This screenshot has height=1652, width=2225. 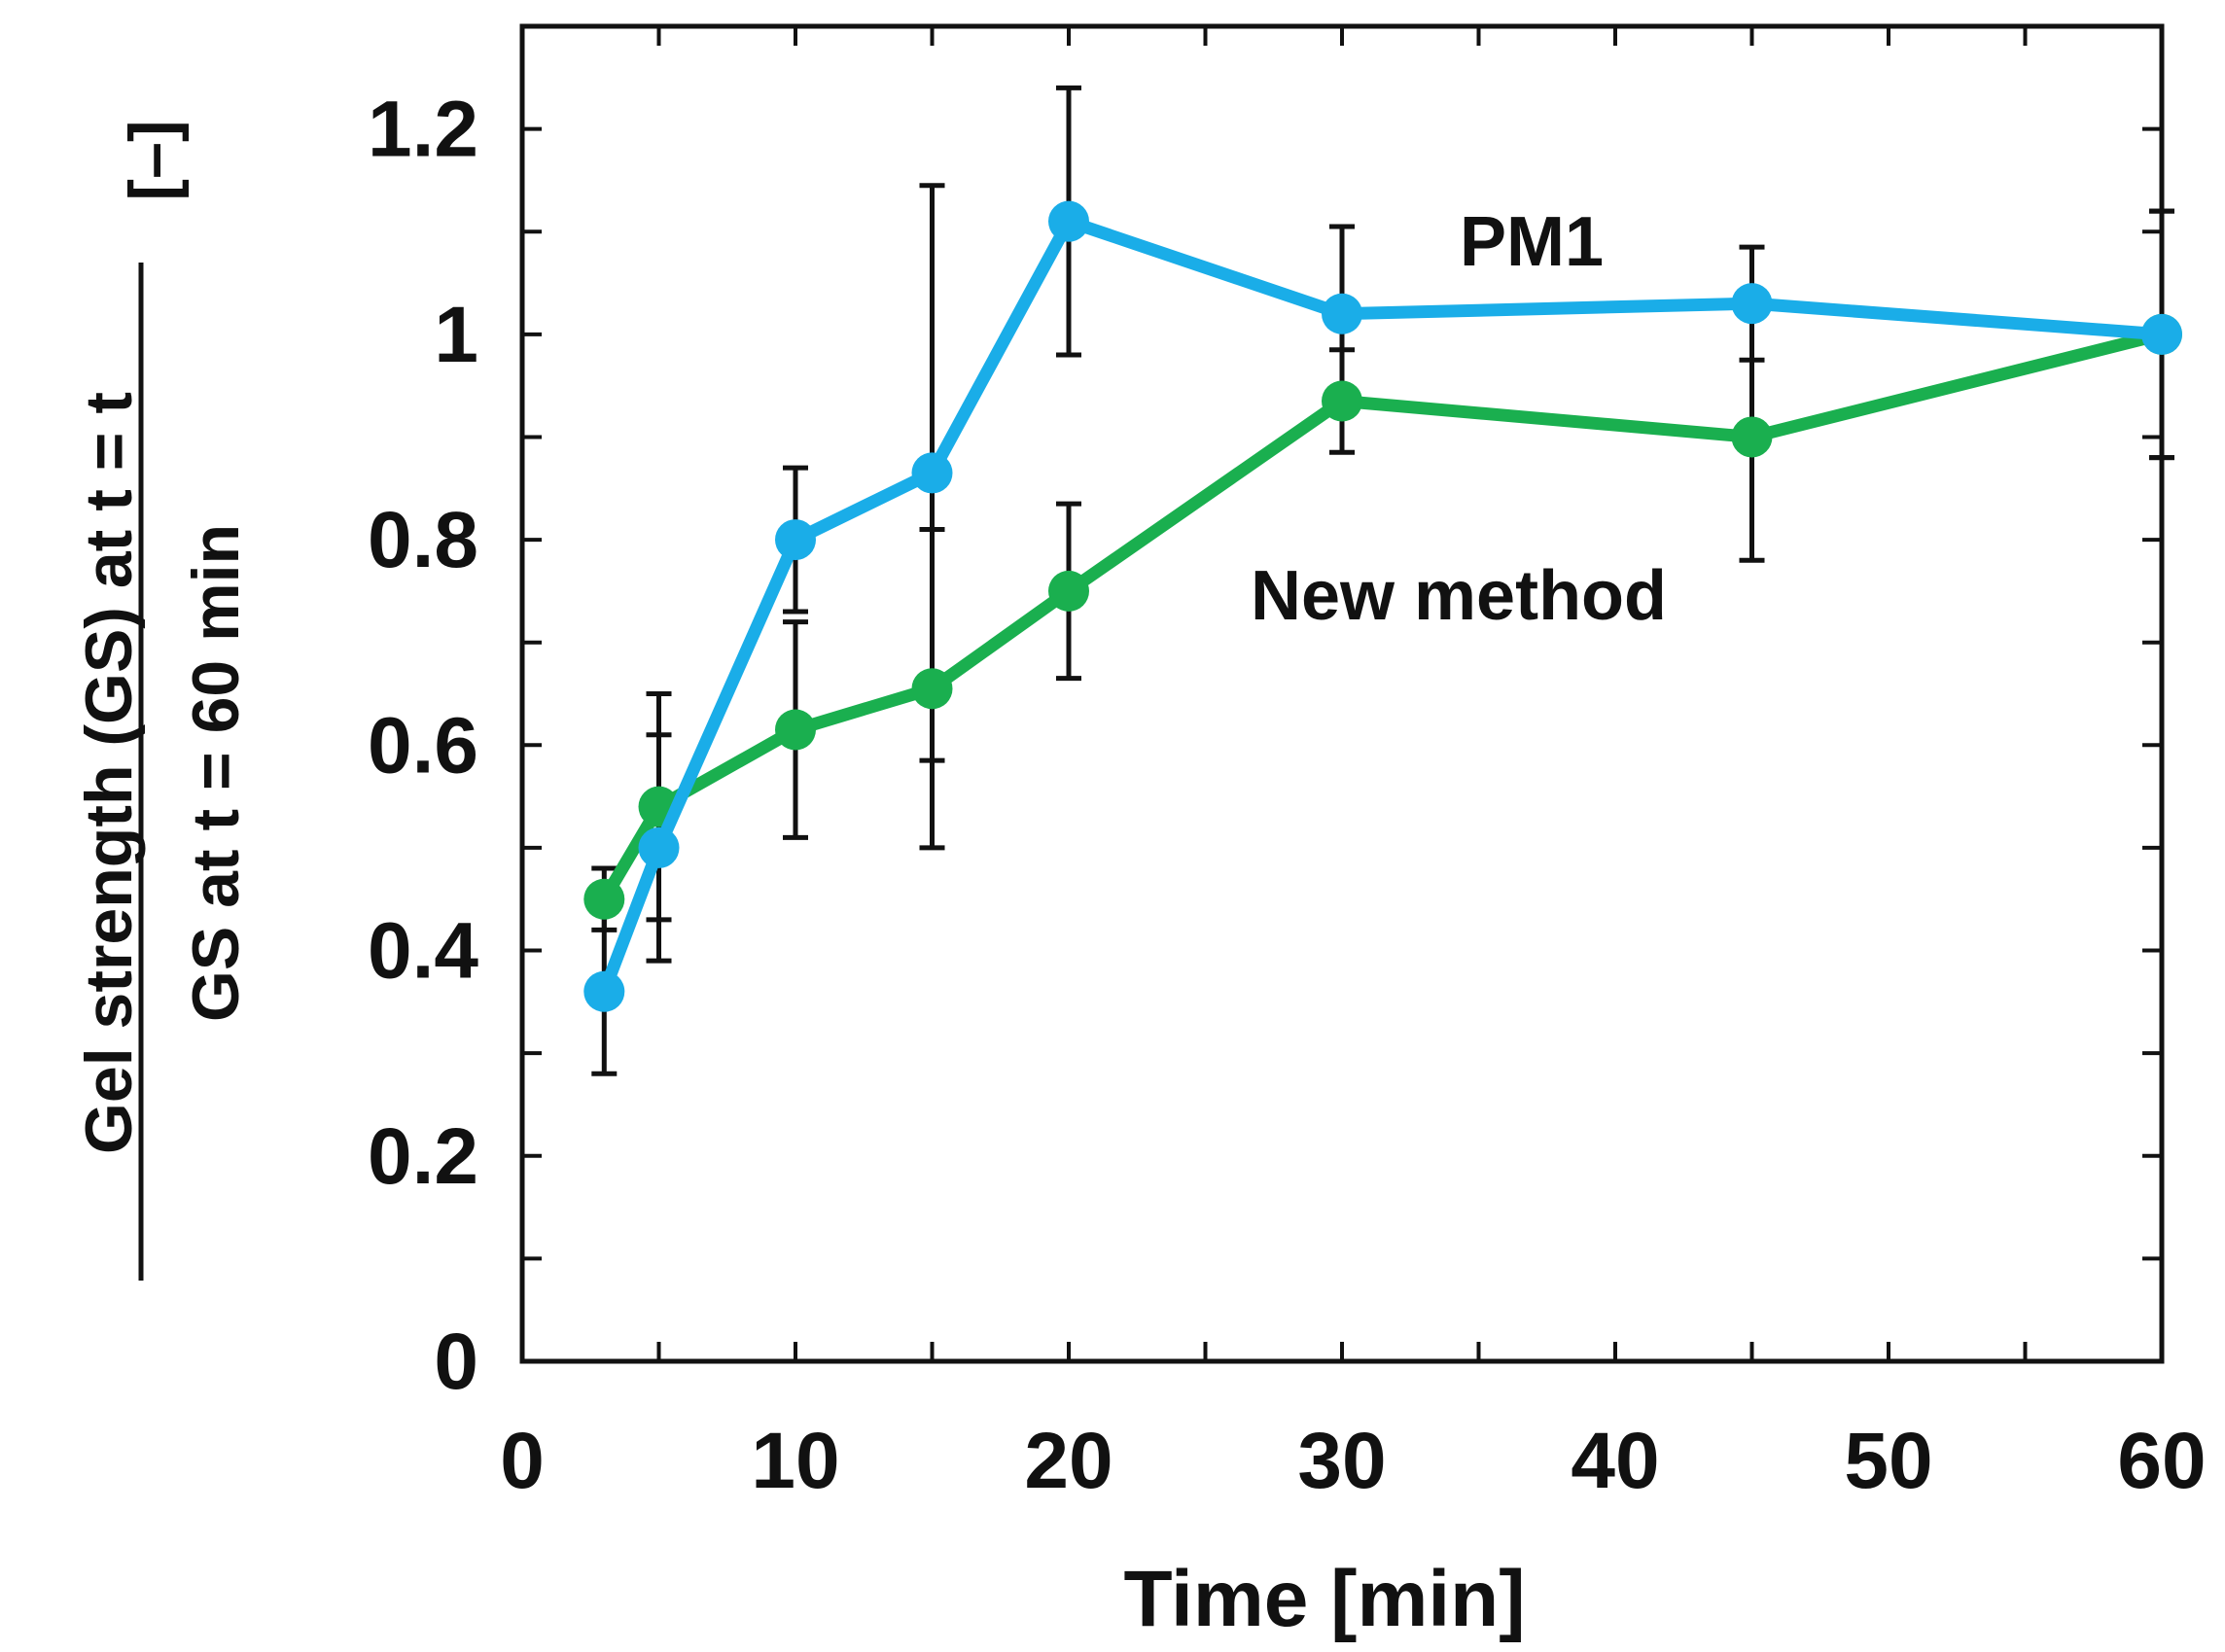 What do you see at coordinates (1324, 1599) in the screenshot?
I see `x-axis-label: Time [min]` at bounding box center [1324, 1599].